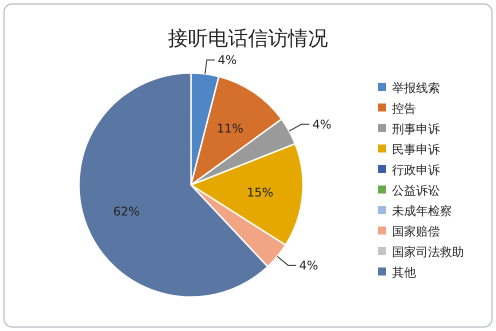 This screenshot has width=496, height=331. What do you see at coordinates (126, 211) in the screenshot?
I see `data-label: 62%` at bounding box center [126, 211].